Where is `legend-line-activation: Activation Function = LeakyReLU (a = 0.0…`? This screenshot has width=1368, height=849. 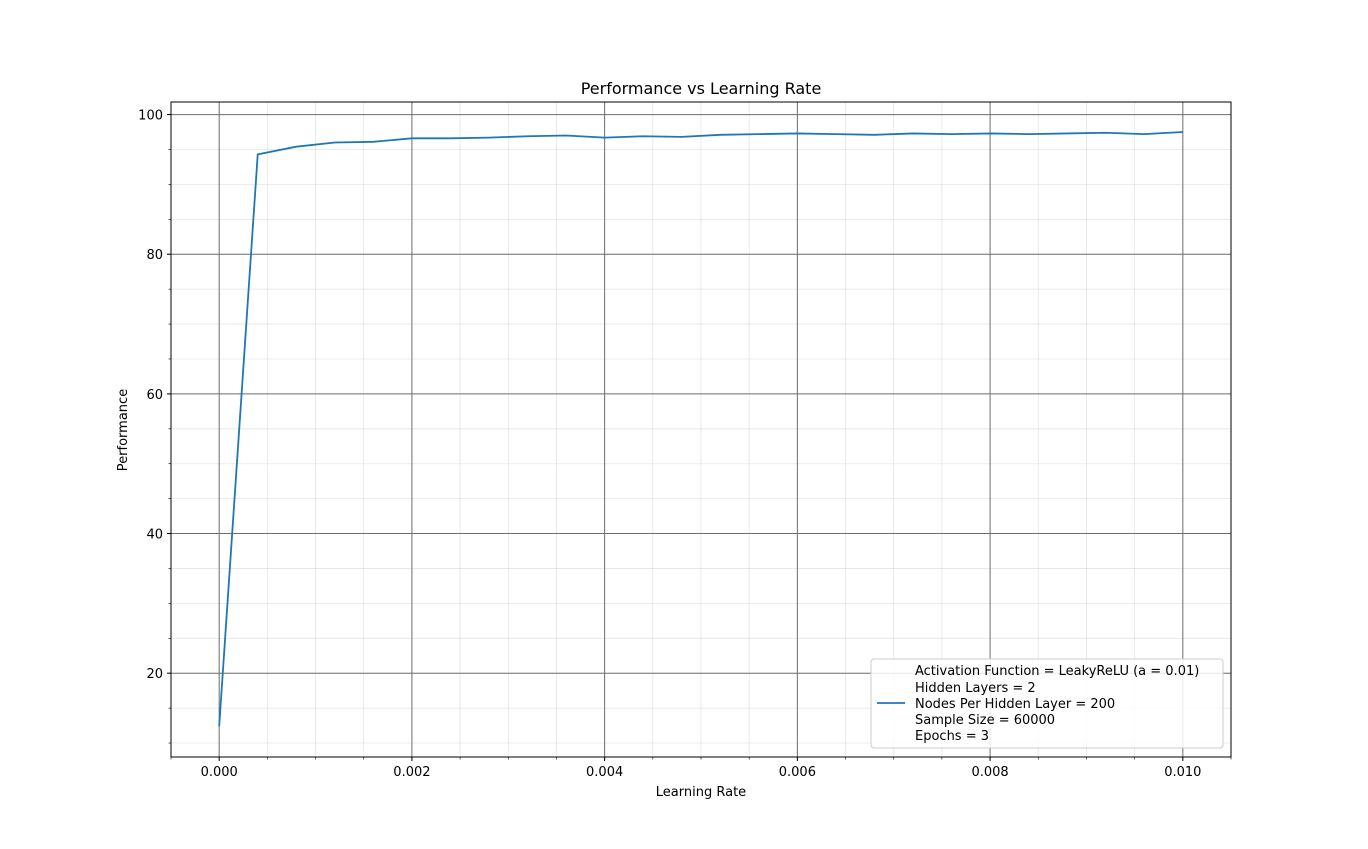 legend-line-activation: Activation Function = LeakyReLU (a = 0.0… is located at coordinates (1057, 671).